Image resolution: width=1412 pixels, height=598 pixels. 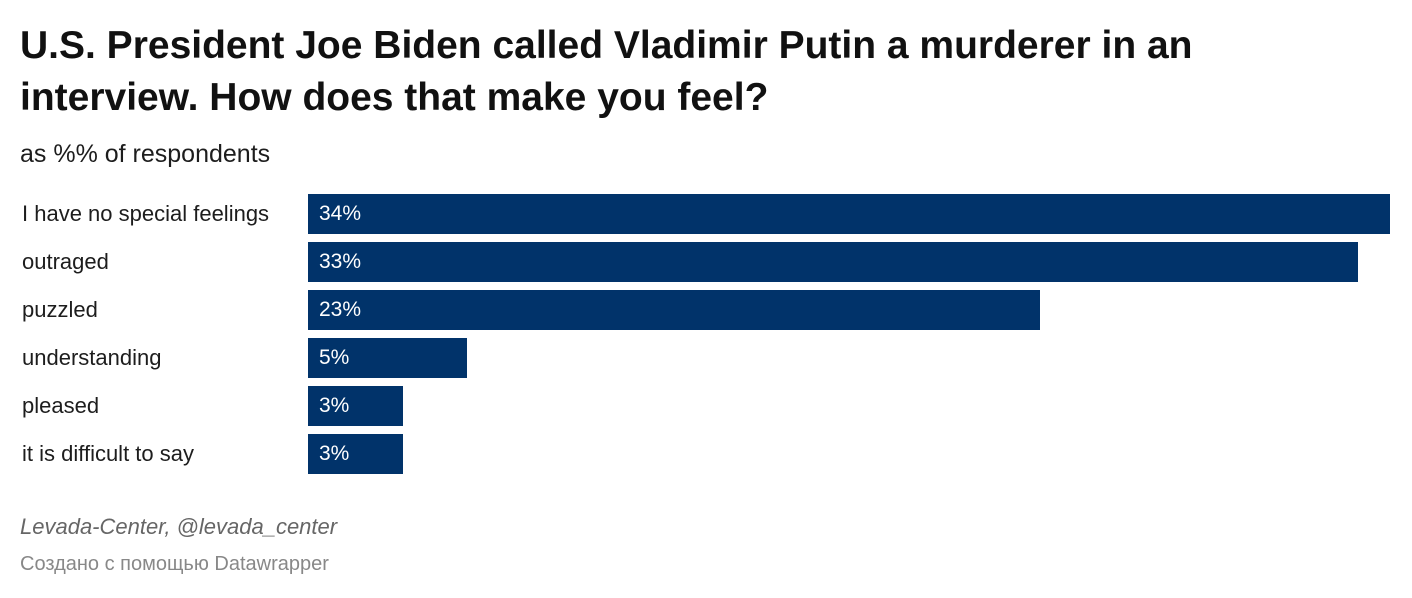 What do you see at coordinates (174, 564) in the screenshot?
I see `credit: Создано с помощью Datawrapper` at bounding box center [174, 564].